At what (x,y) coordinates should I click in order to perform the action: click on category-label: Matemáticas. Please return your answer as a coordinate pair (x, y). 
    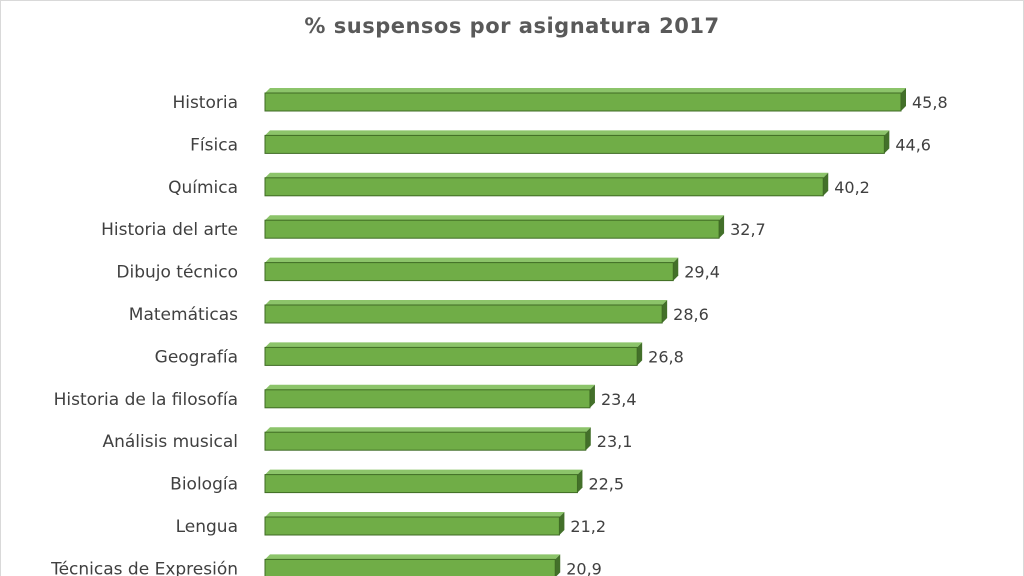
    Looking at the image, I should click on (183, 315).